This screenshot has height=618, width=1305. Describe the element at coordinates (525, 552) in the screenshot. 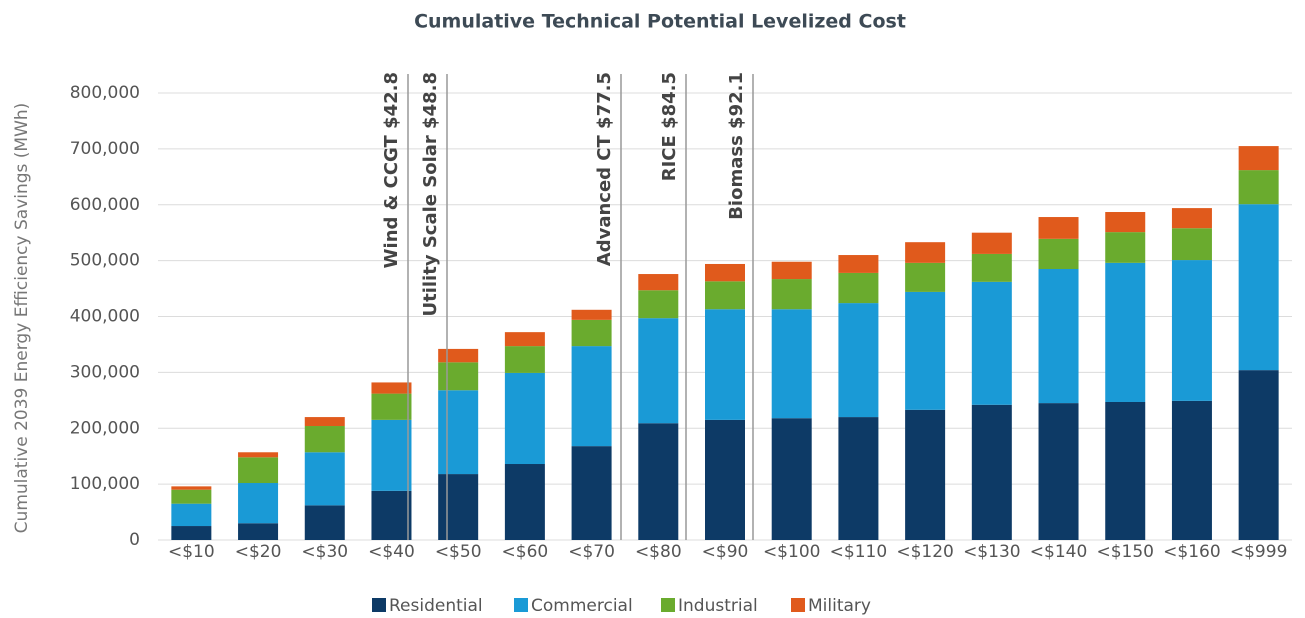

I see `x-tick-label: <$60` at that location.